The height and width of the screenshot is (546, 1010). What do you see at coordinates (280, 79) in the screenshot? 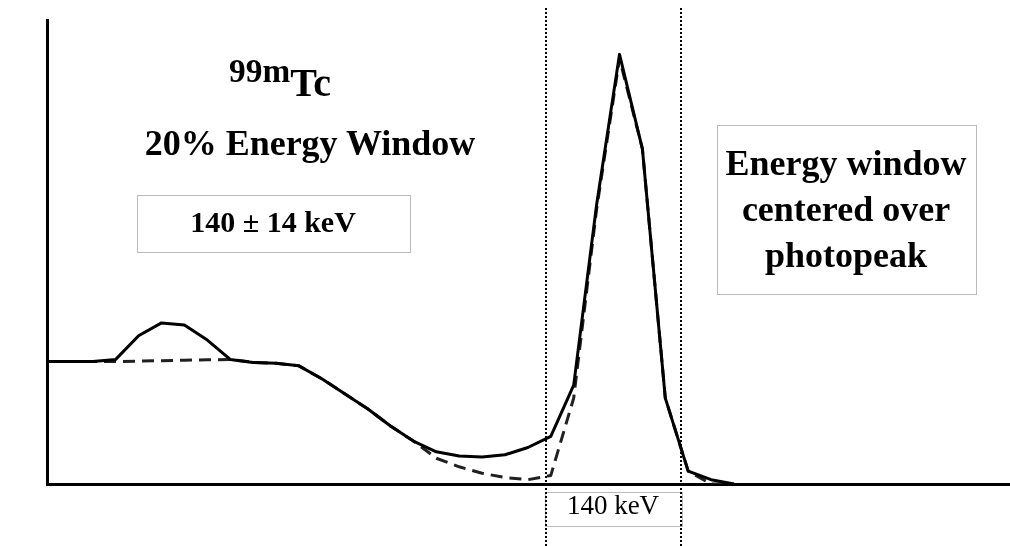
I see `chart-title: $^{99m}$Tc` at bounding box center [280, 79].